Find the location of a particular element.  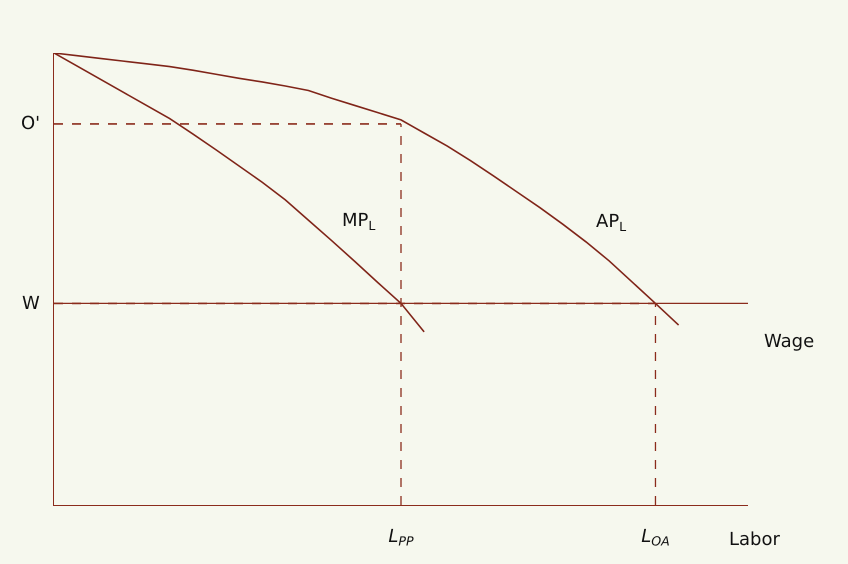

x-tick-label: L$_{PP}$ is located at coordinates (401, 537).